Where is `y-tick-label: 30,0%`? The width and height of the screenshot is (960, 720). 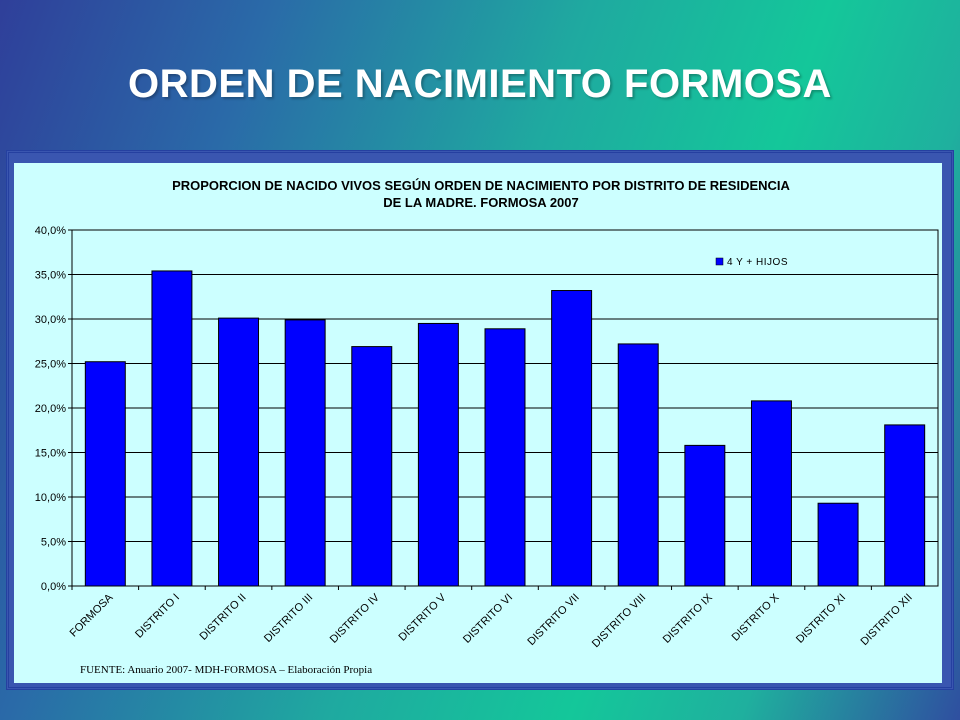
y-tick-label: 30,0% is located at coordinates (50, 320).